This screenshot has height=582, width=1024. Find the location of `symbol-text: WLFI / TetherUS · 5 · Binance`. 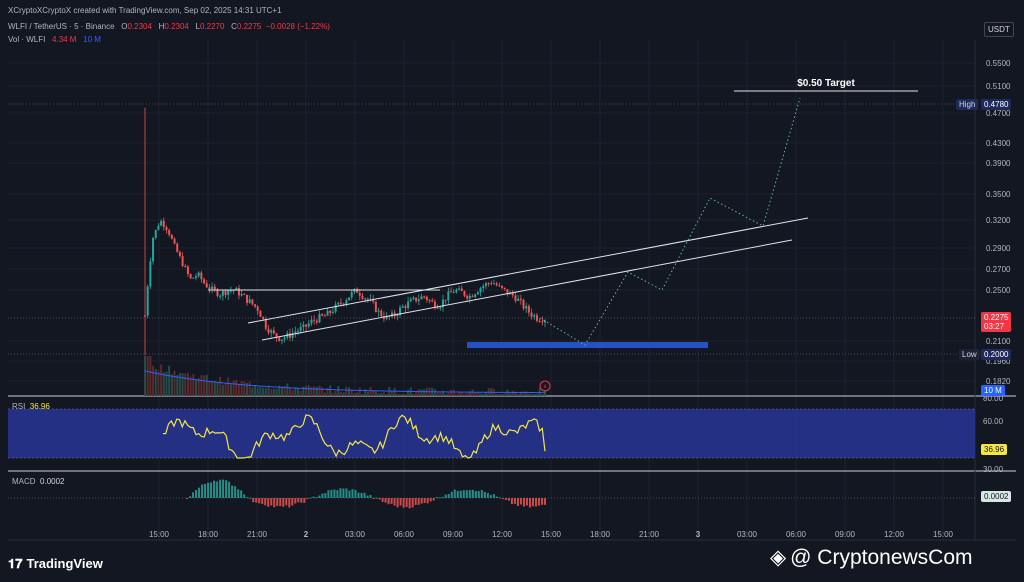

symbol-text: WLFI / TetherUS · 5 · Binance is located at coordinates (61, 26).